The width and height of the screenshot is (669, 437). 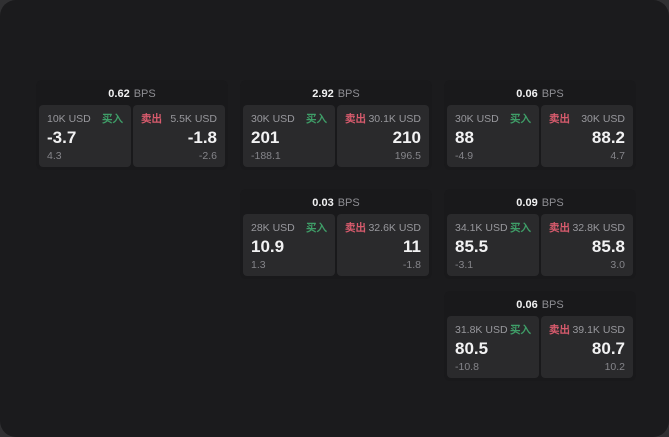 I want to click on card-header: 0.03 BPS, so click(x=336, y=203).